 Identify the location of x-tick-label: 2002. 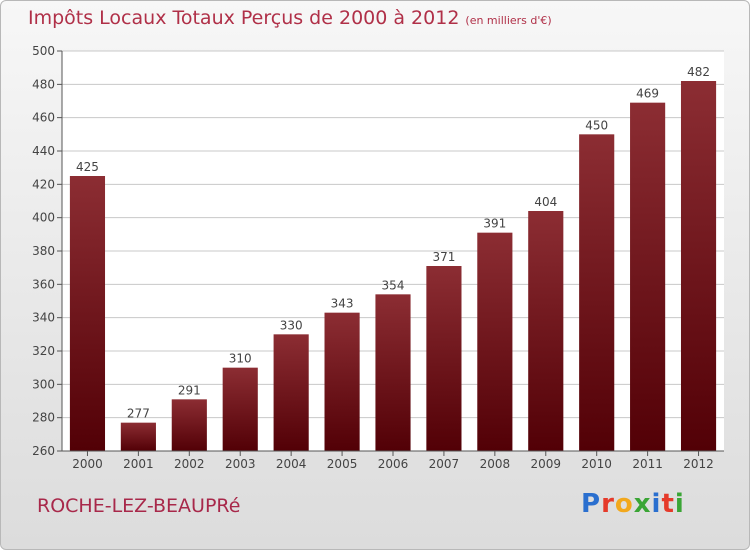
(189, 464).